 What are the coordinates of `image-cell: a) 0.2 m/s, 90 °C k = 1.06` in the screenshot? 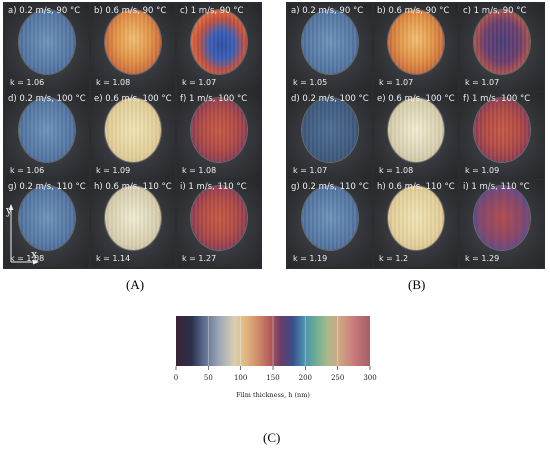 It's located at (47, 47).